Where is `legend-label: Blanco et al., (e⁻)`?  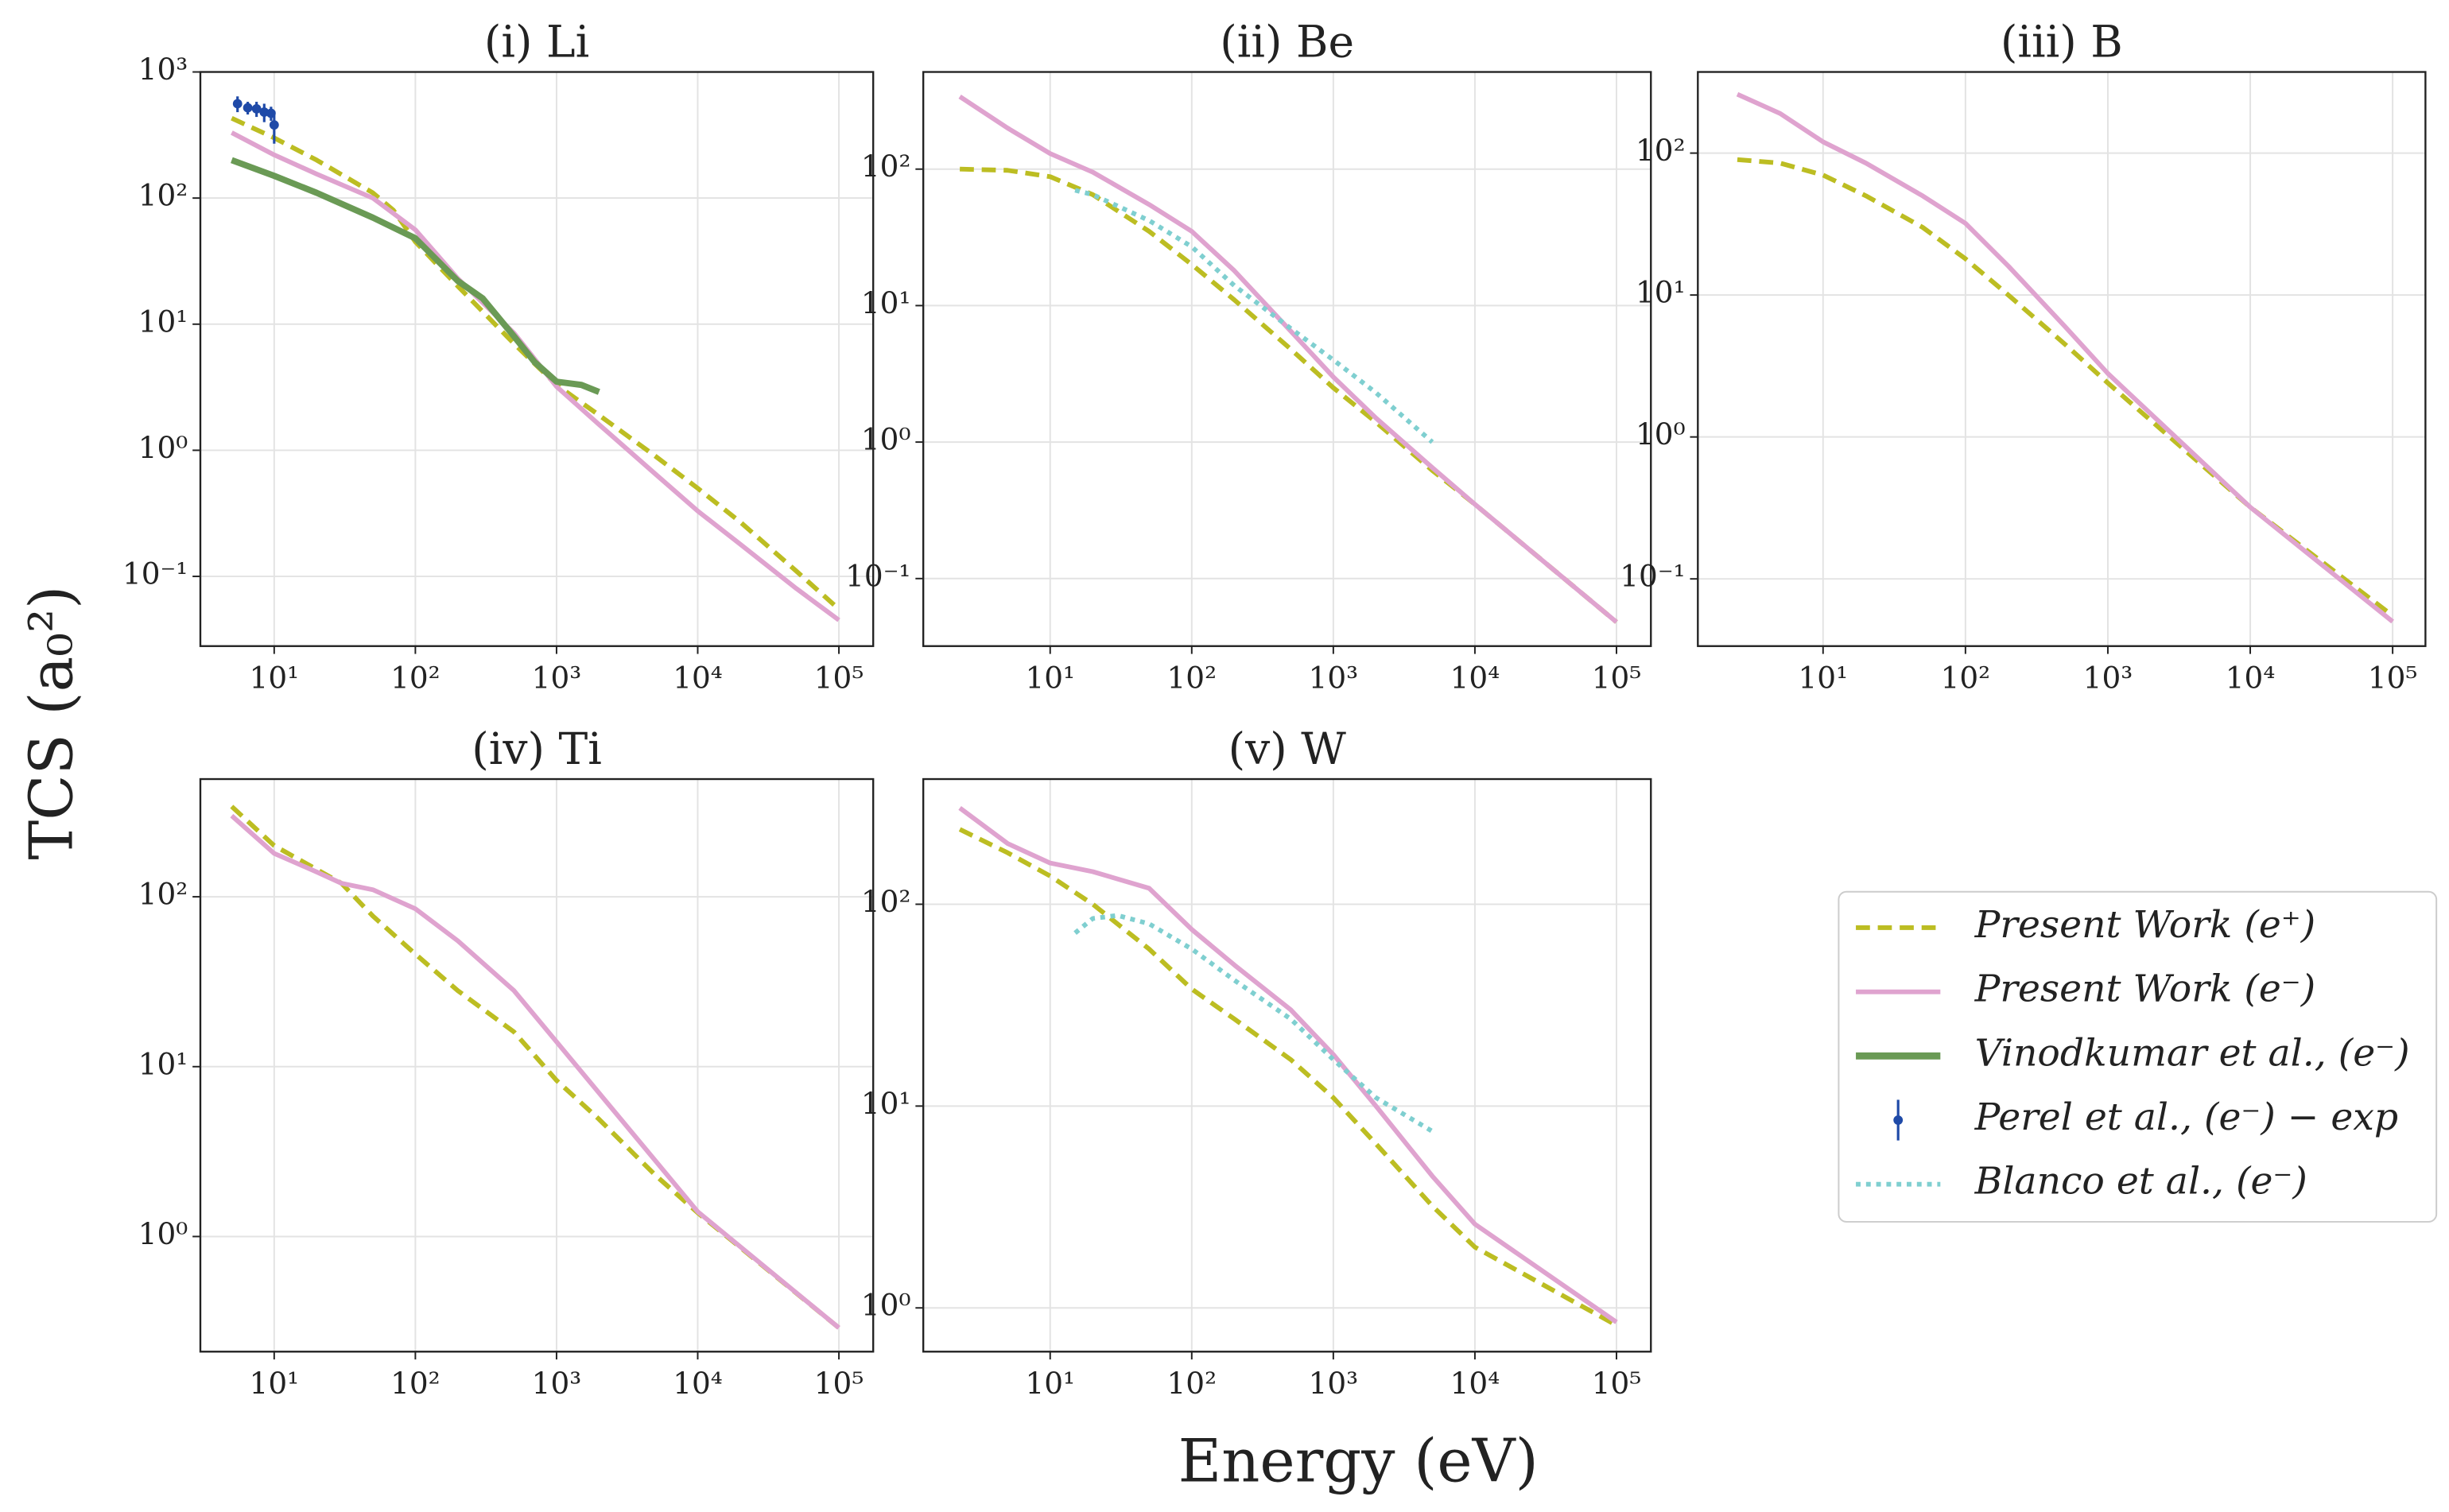
legend-label: Blanco et al., (e⁻) is located at coordinates (2140, 1182).